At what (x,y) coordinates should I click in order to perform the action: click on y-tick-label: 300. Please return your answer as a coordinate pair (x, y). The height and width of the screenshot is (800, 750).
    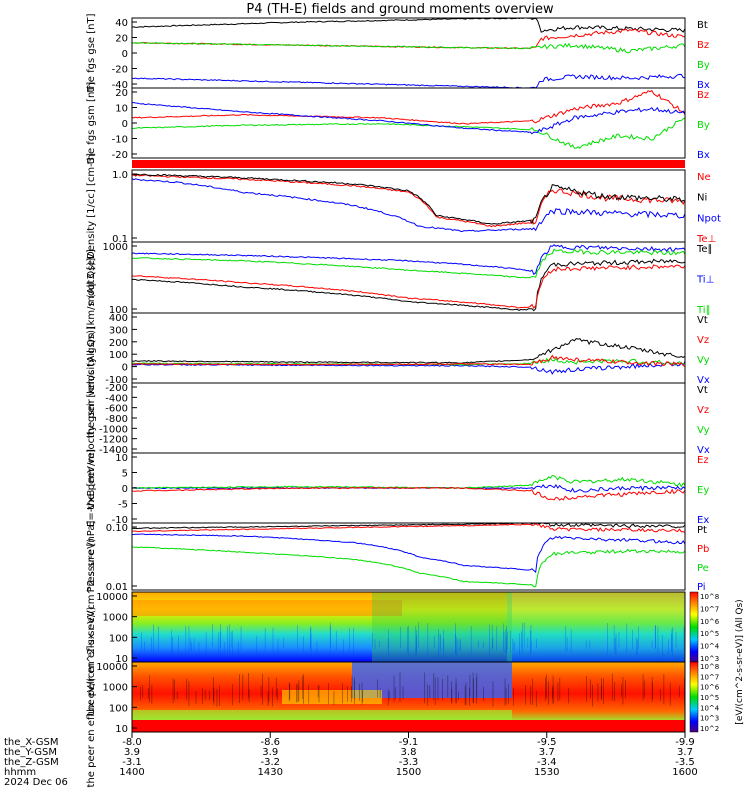
    Looking at the image, I should click on (118, 330).